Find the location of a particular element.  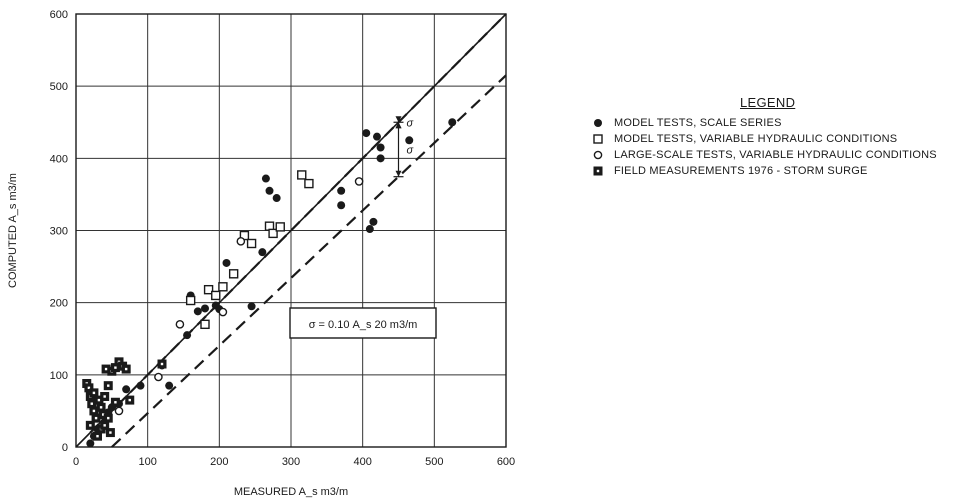

sigma-formula-label: σ = 0.10 A_s 20 m3/m is located at coordinates (363, 325).